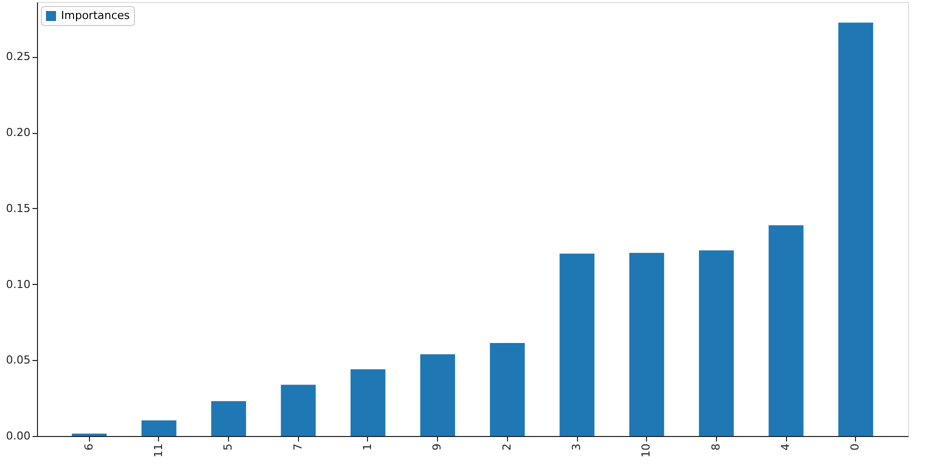 The width and height of the screenshot is (933, 464). Describe the element at coordinates (297, 447) in the screenshot. I see `x-tick-label: 7` at that location.